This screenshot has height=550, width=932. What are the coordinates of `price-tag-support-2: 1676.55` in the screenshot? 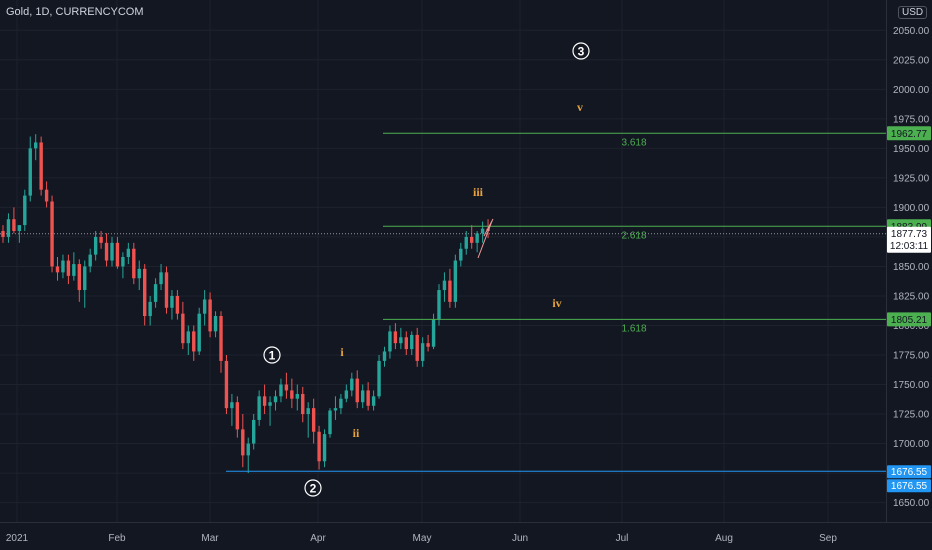 It's located at (909, 486).